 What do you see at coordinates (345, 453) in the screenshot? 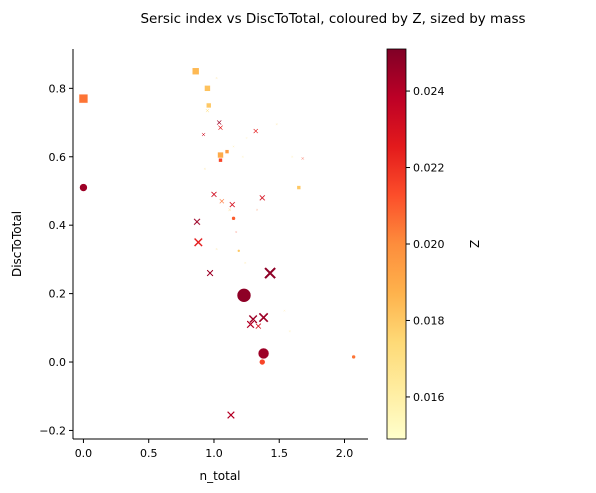
I see `x-tick-label: 2.0` at bounding box center [345, 453].